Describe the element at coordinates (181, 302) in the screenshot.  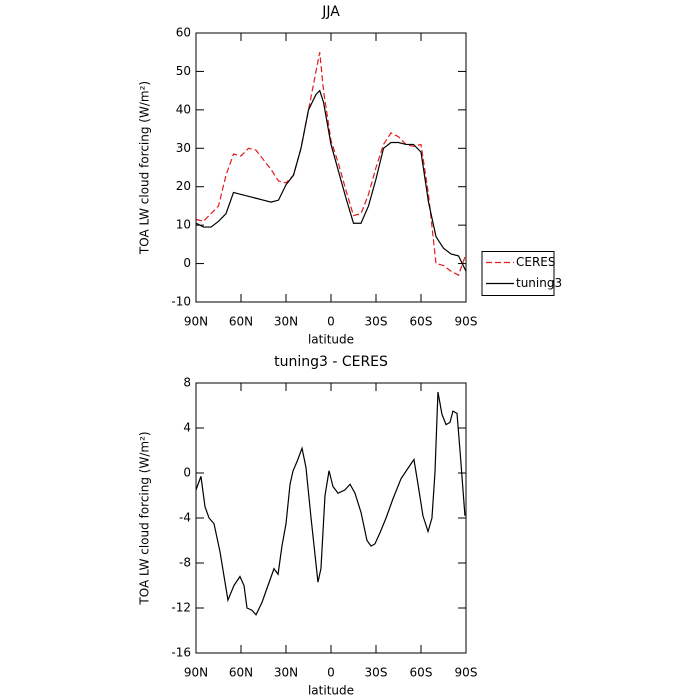
I see `y-tick-label: -10` at that location.